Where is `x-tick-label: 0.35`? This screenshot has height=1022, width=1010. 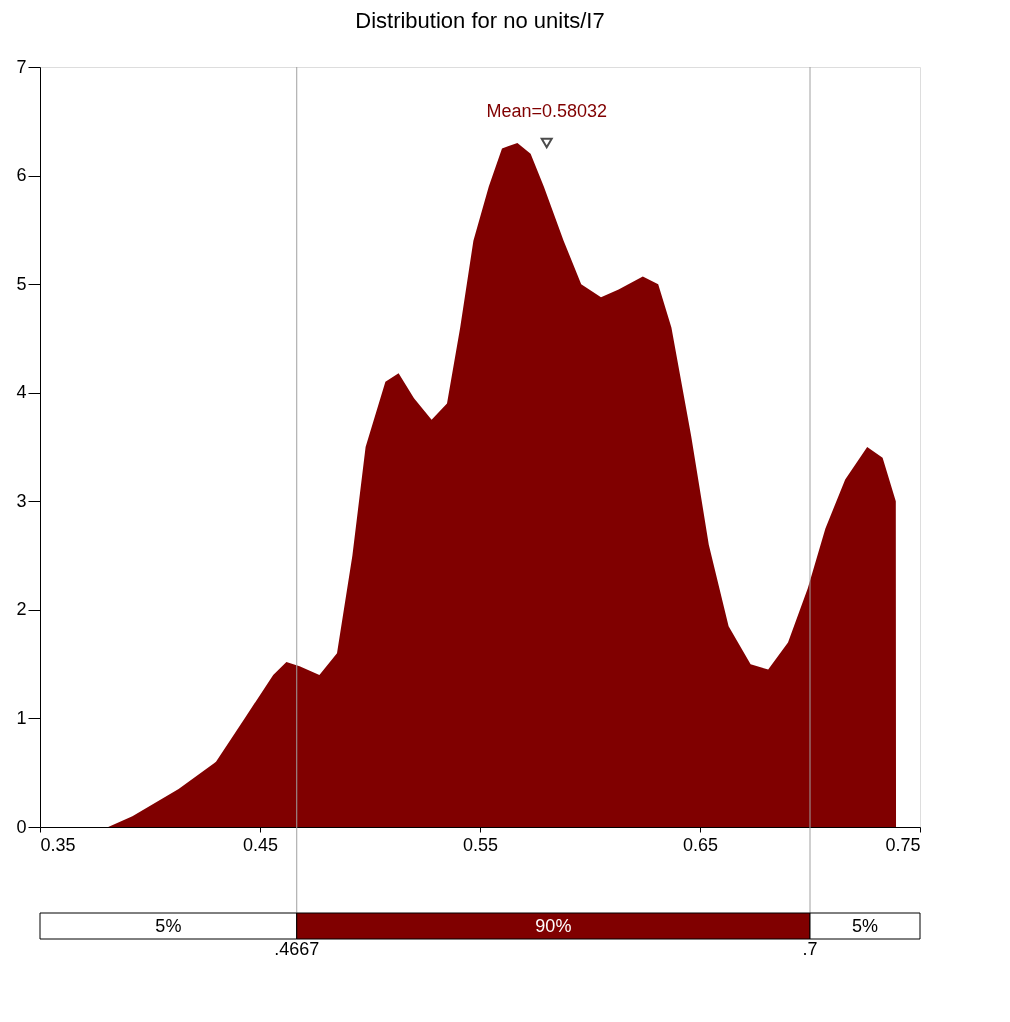
x-tick-label: 0.35 is located at coordinates (58, 844).